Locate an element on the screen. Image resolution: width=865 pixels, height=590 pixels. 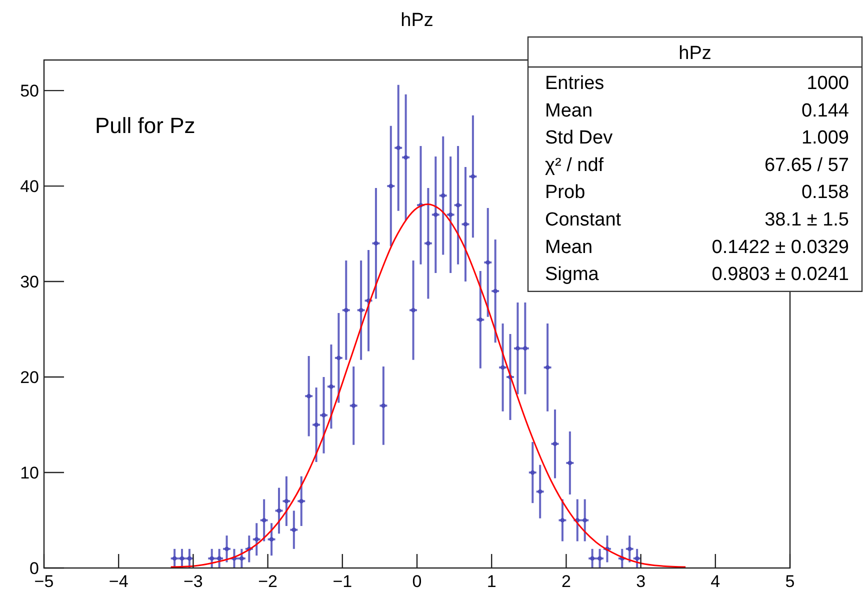
annotation: 0.1422 ± 0.0329 is located at coordinates (780, 247).